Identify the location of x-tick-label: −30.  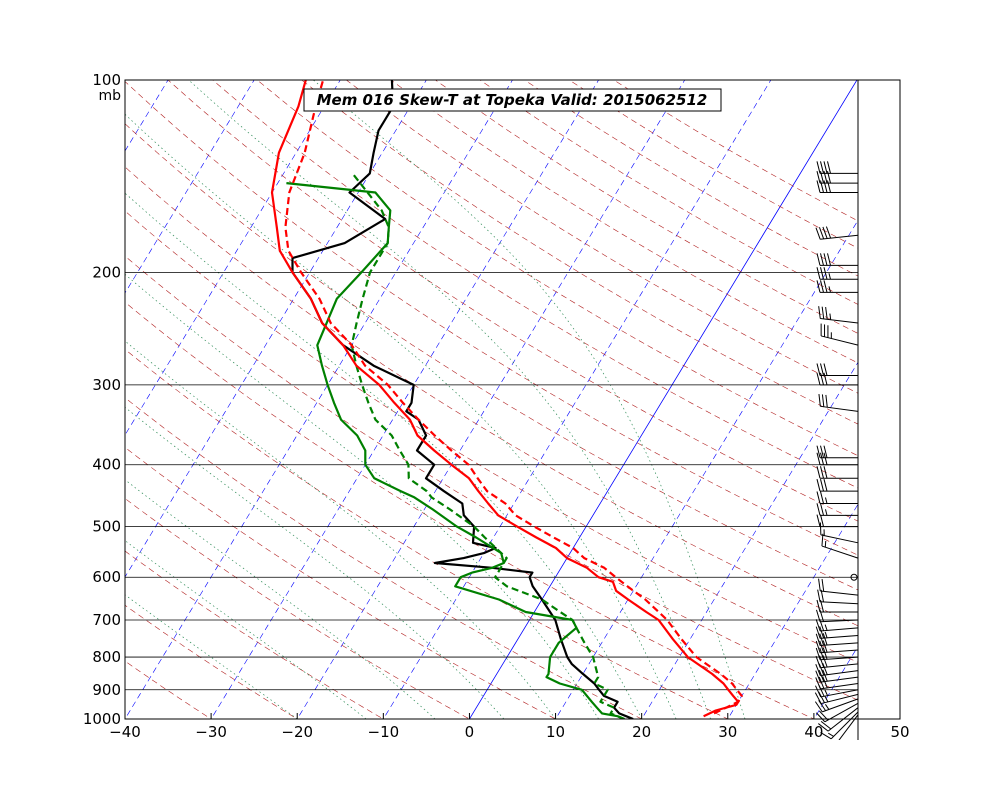
(211, 732).